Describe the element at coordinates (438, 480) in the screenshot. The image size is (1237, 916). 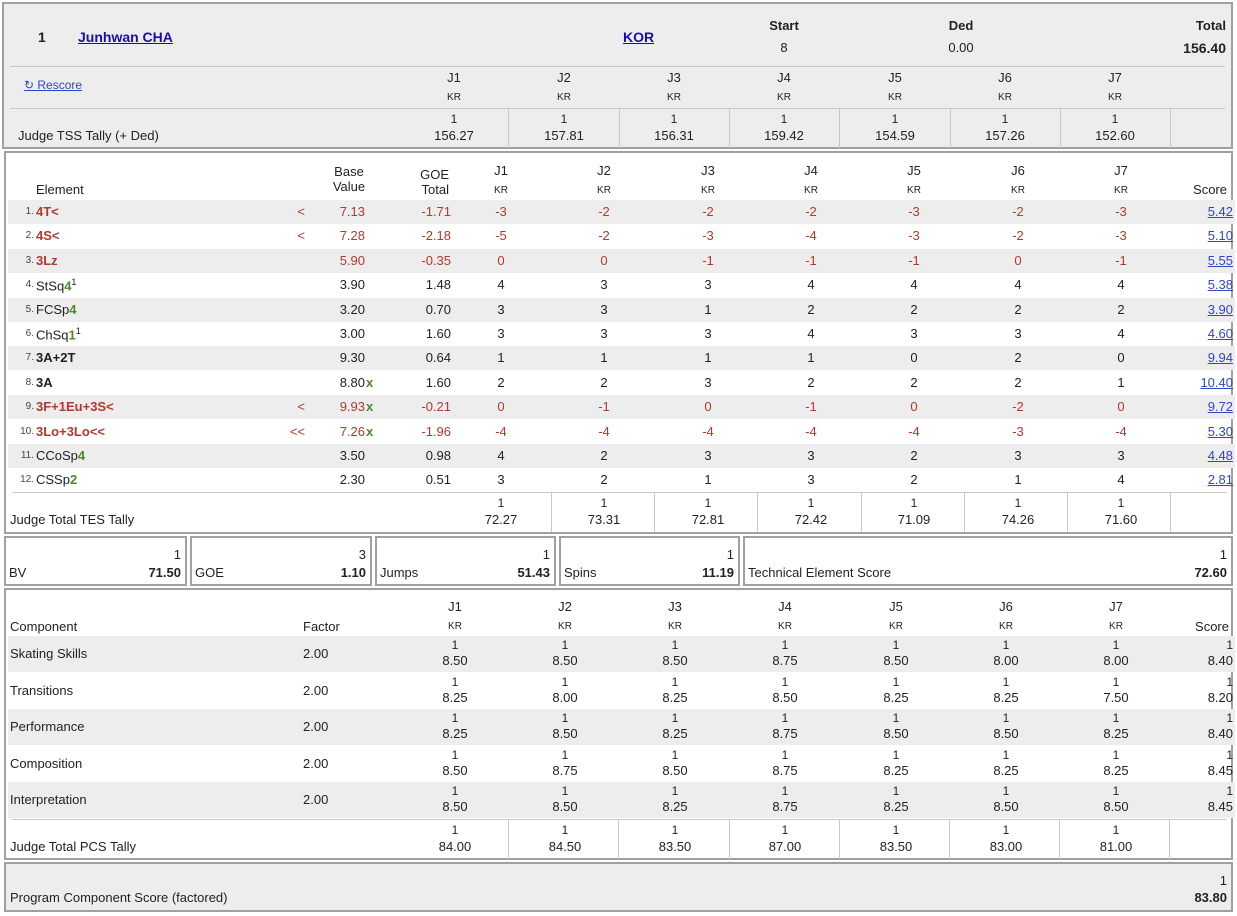
I see `goe-total: 0.51` at that location.